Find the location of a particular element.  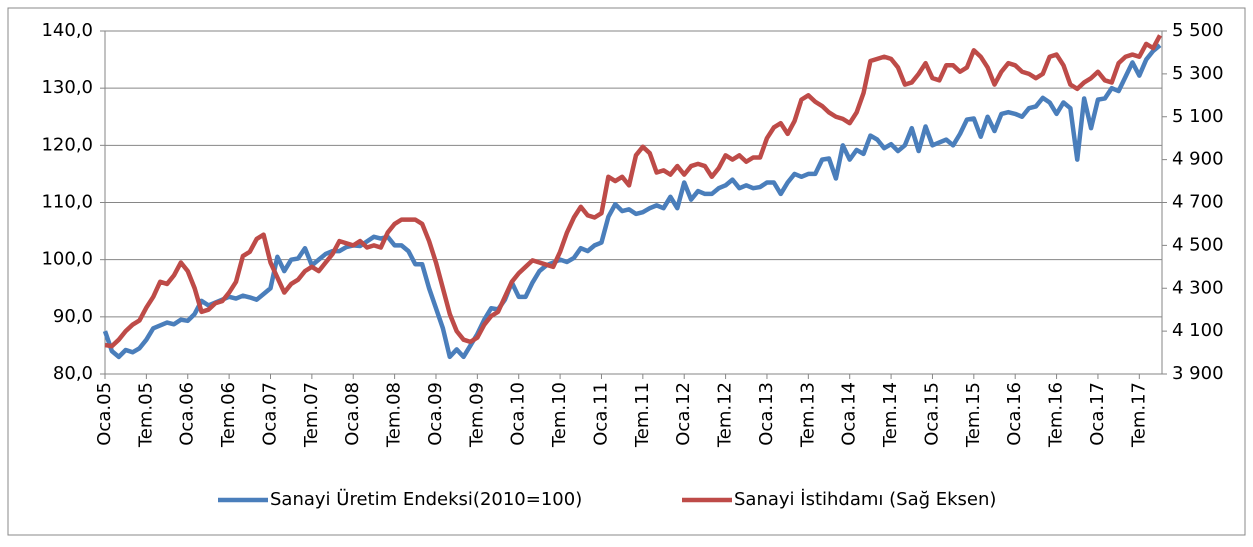

x-tick-label: Oca.09 is located at coordinates (435, 414).